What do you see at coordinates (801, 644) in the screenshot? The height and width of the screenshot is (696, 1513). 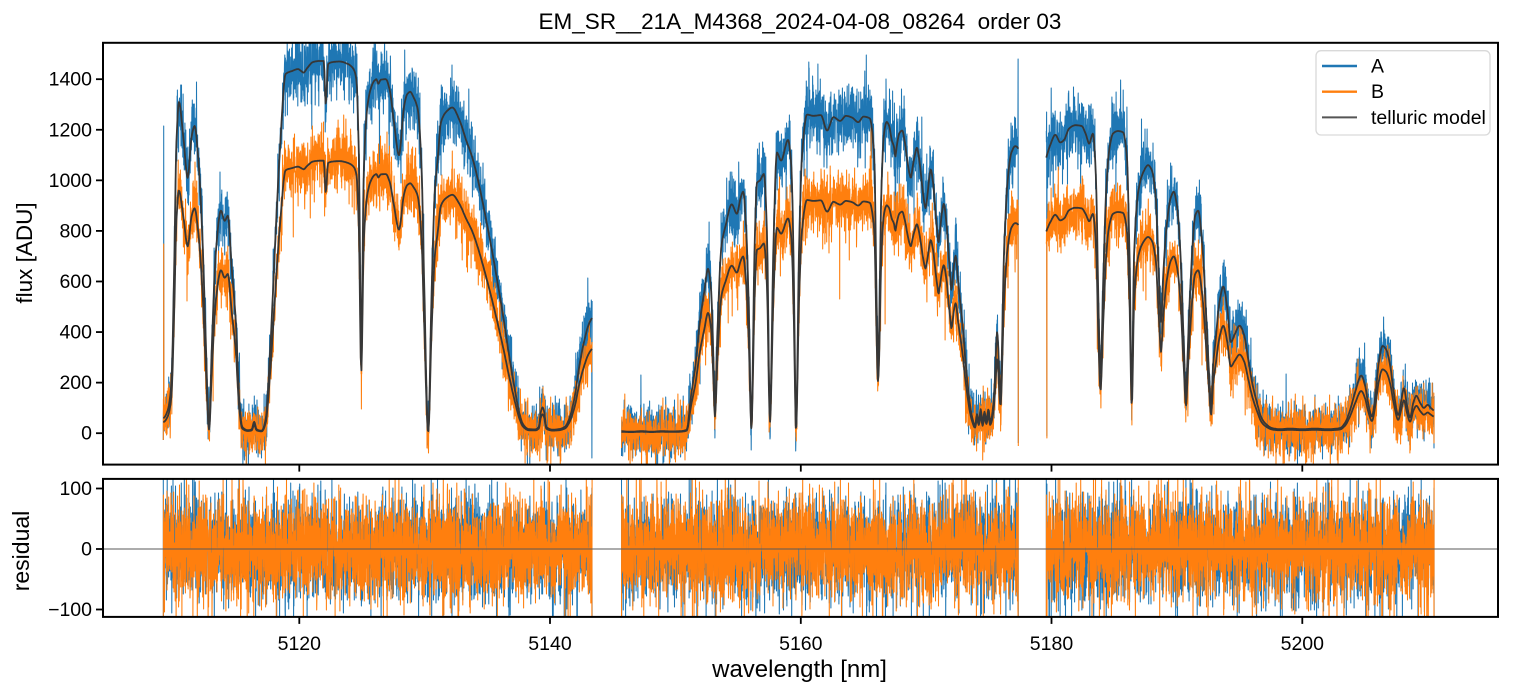 I see `svg-text: 5160` at bounding box center [801, 644].